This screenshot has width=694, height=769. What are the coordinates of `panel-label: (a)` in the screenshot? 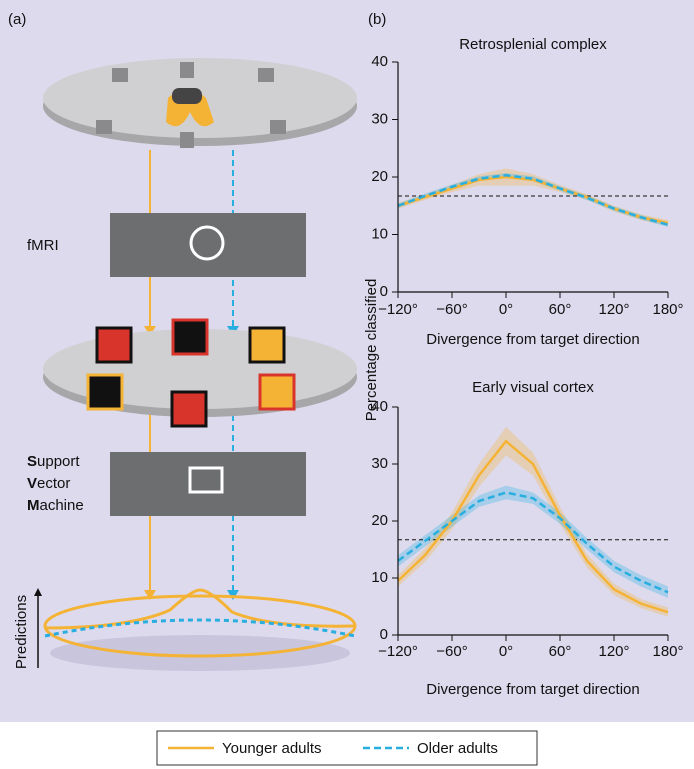 It's located at (17, 19).